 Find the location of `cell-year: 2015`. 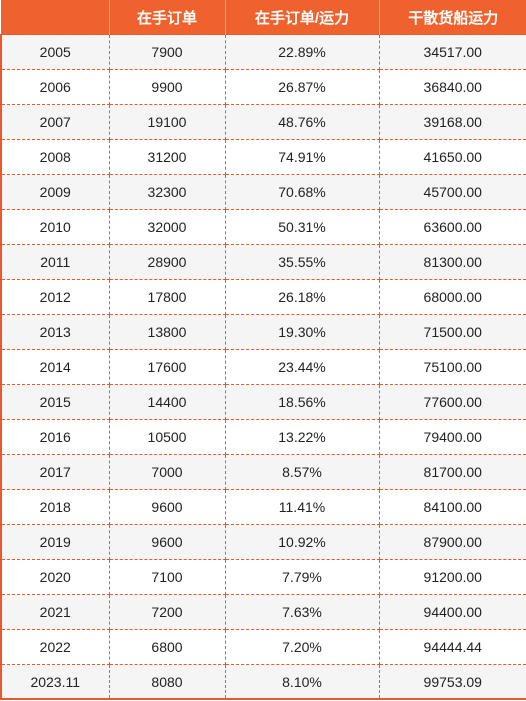

cell-year: 2015 is located at coordinates (55, 402).